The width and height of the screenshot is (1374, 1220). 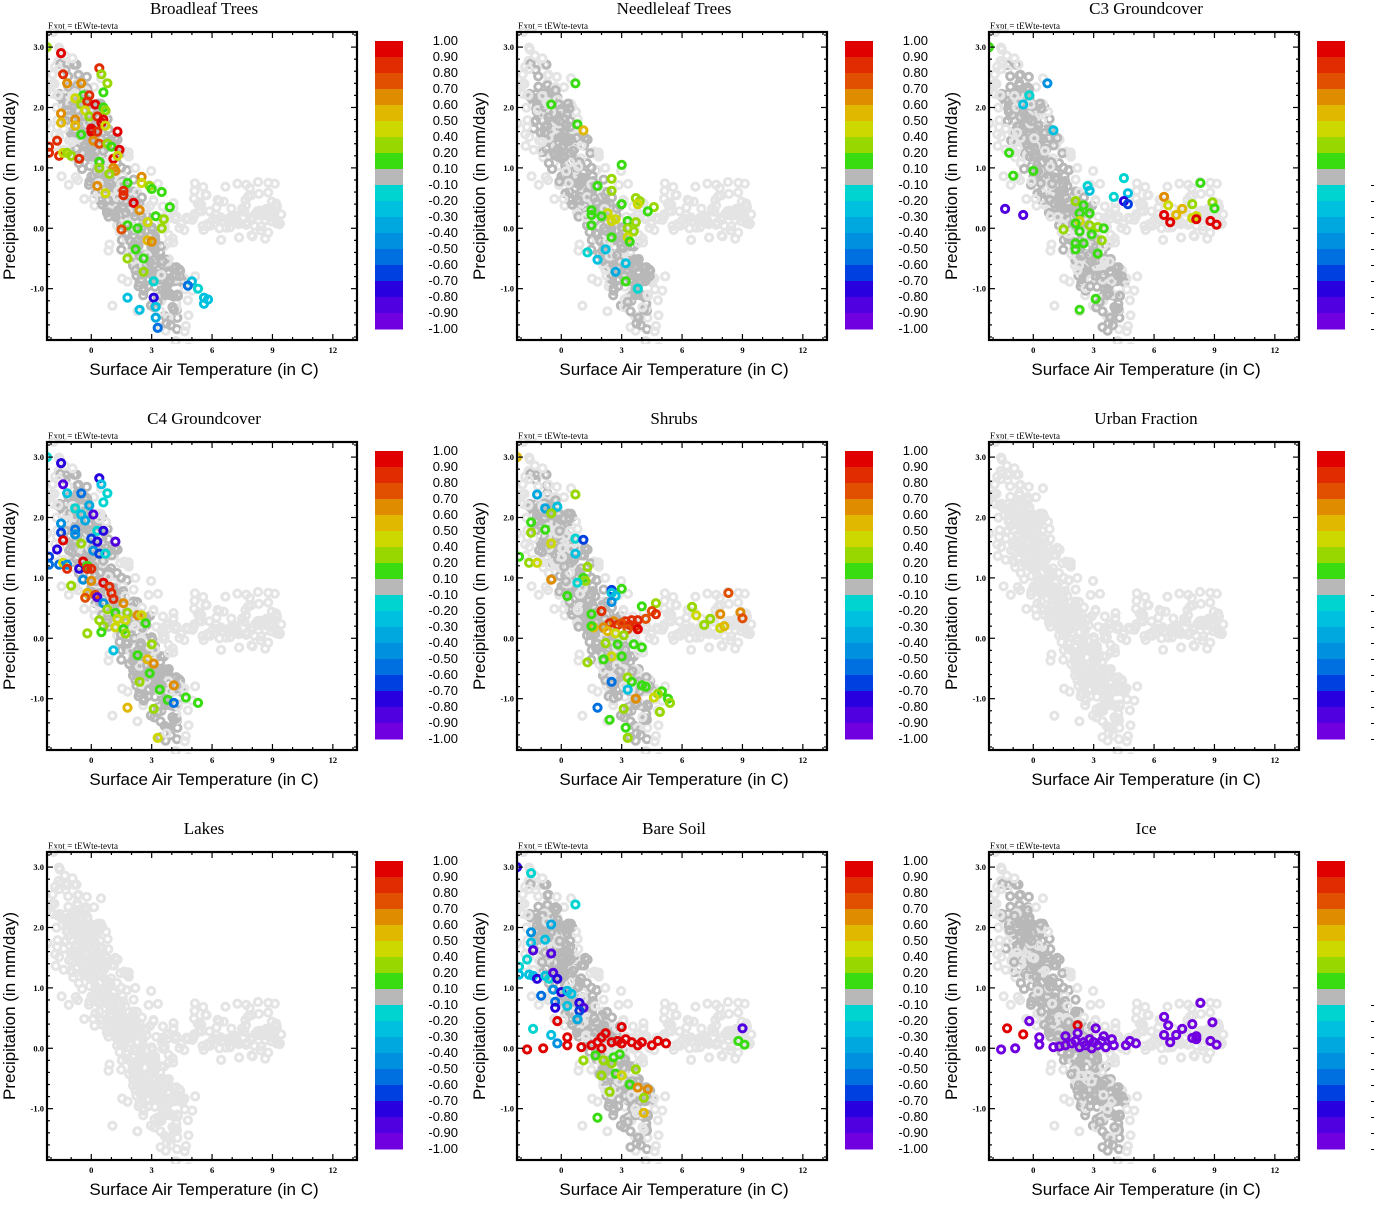 What do you see at coordinates (508, 457) in the screenshot?
I see `y-tick-label: 3.0` at bounding box center [508, 457].